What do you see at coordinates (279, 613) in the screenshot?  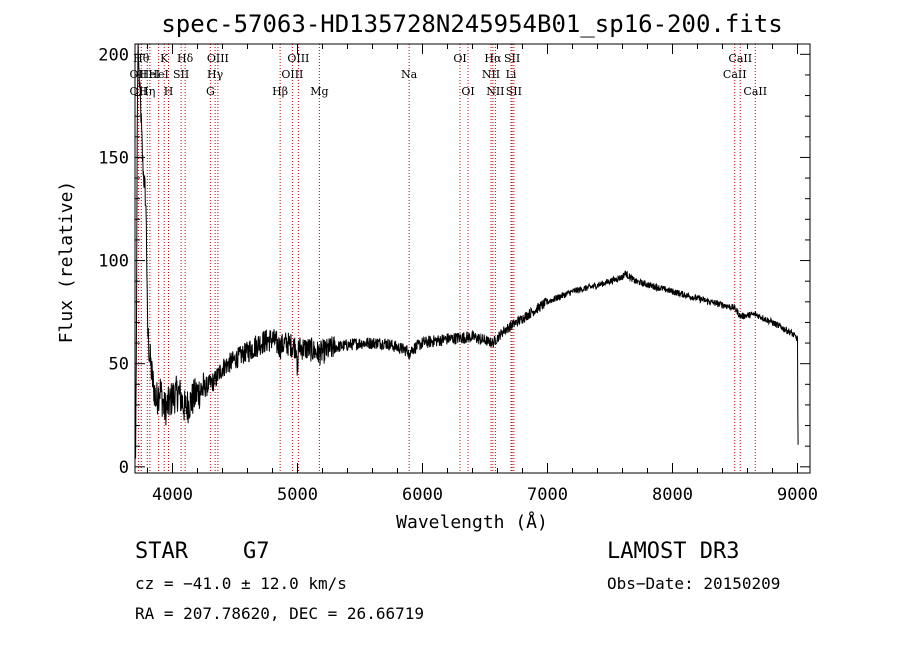 I see `coordinates-info: RA = 207.78620, DEC = 26.66719` at bounding box center [279, 613].